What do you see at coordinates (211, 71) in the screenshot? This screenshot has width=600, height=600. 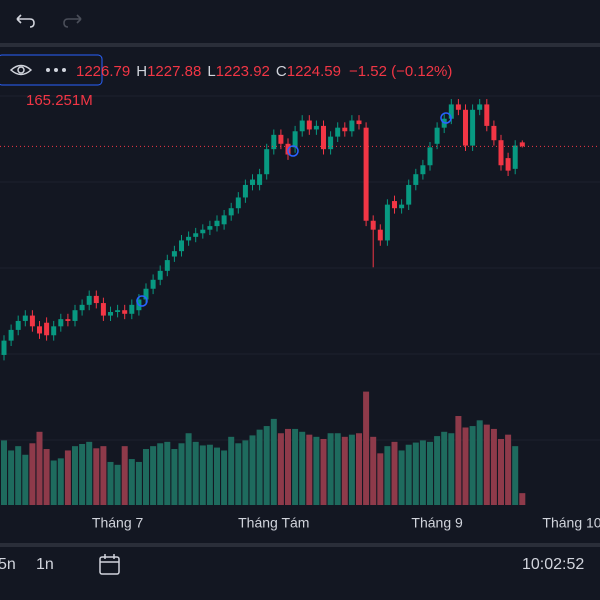 I see `low-label: L` at bounding box center [211, 71].